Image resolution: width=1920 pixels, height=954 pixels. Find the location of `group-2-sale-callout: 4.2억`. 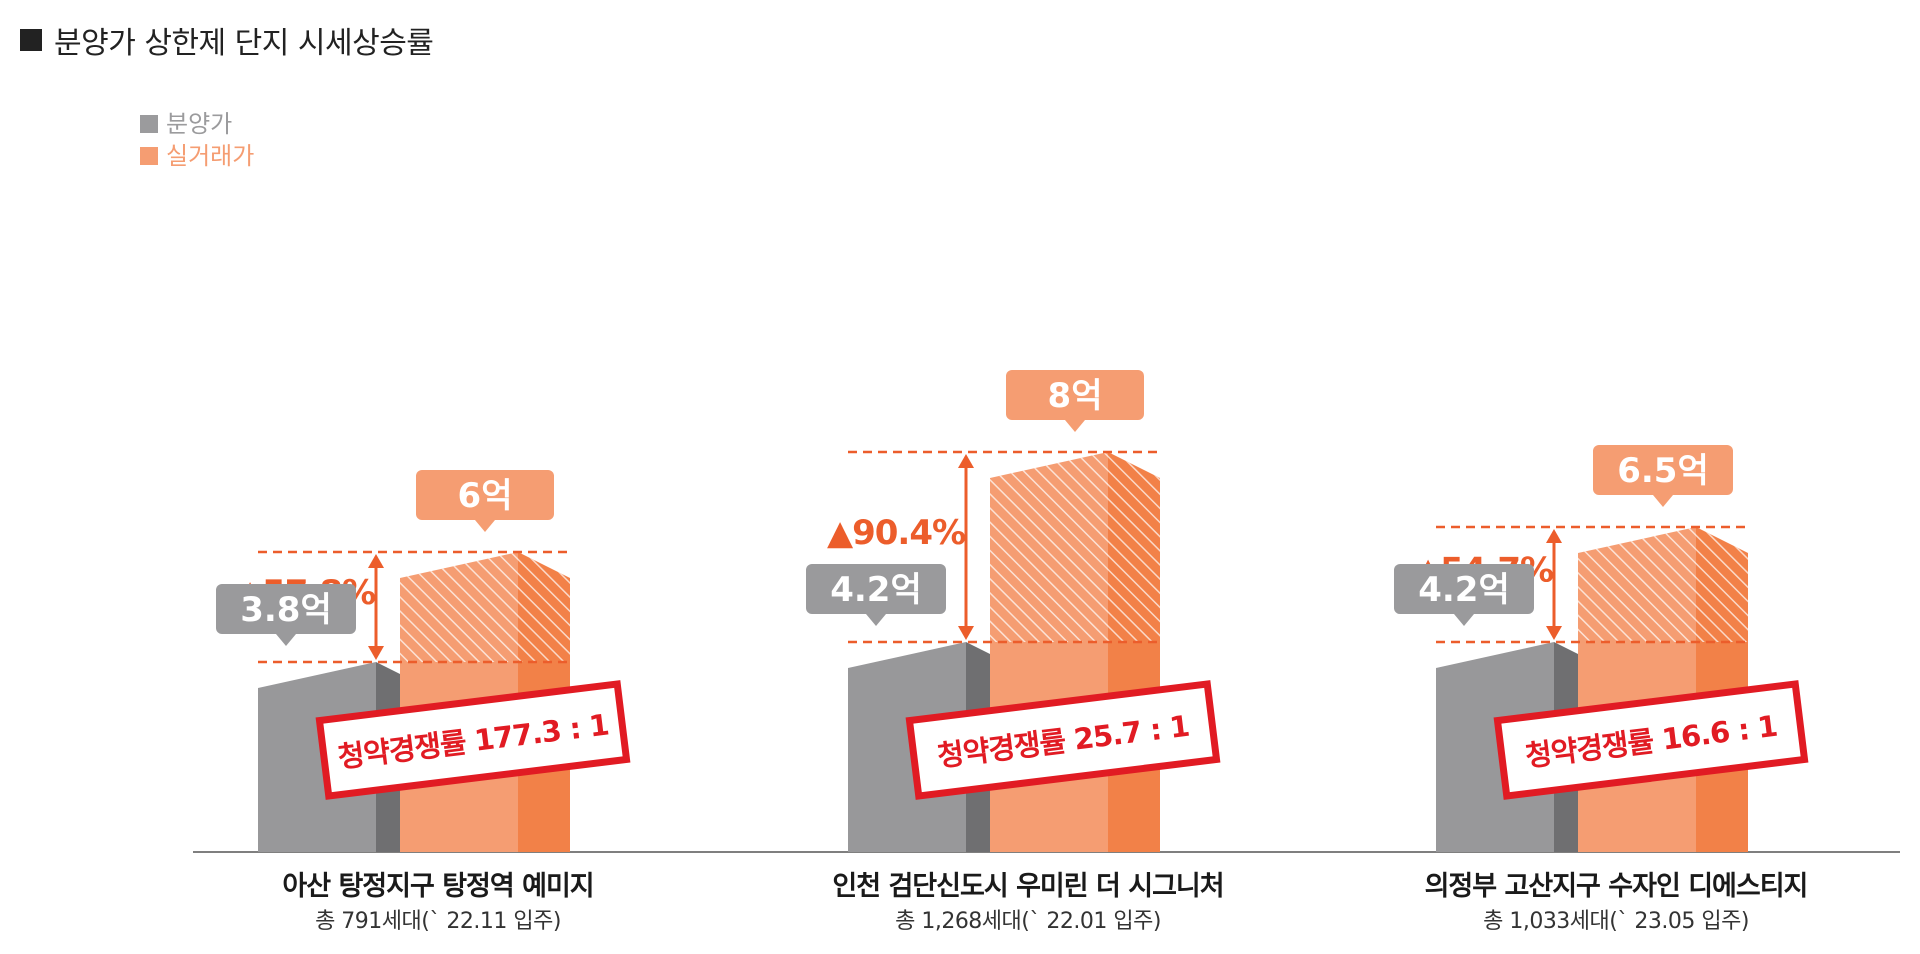

group-2-sale-callout: 4.2억 is located at coordinates (876, 595).